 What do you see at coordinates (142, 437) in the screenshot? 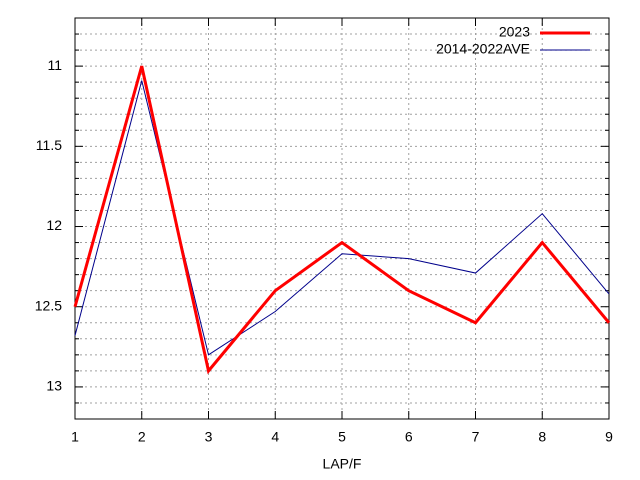
I see `x-tick-label: 2` at bounding box center [142, 437].